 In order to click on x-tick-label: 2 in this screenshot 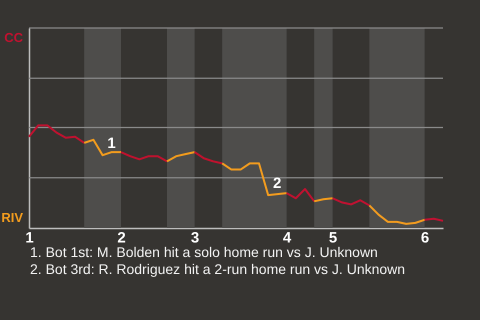, I will do `click(121, 238)`.